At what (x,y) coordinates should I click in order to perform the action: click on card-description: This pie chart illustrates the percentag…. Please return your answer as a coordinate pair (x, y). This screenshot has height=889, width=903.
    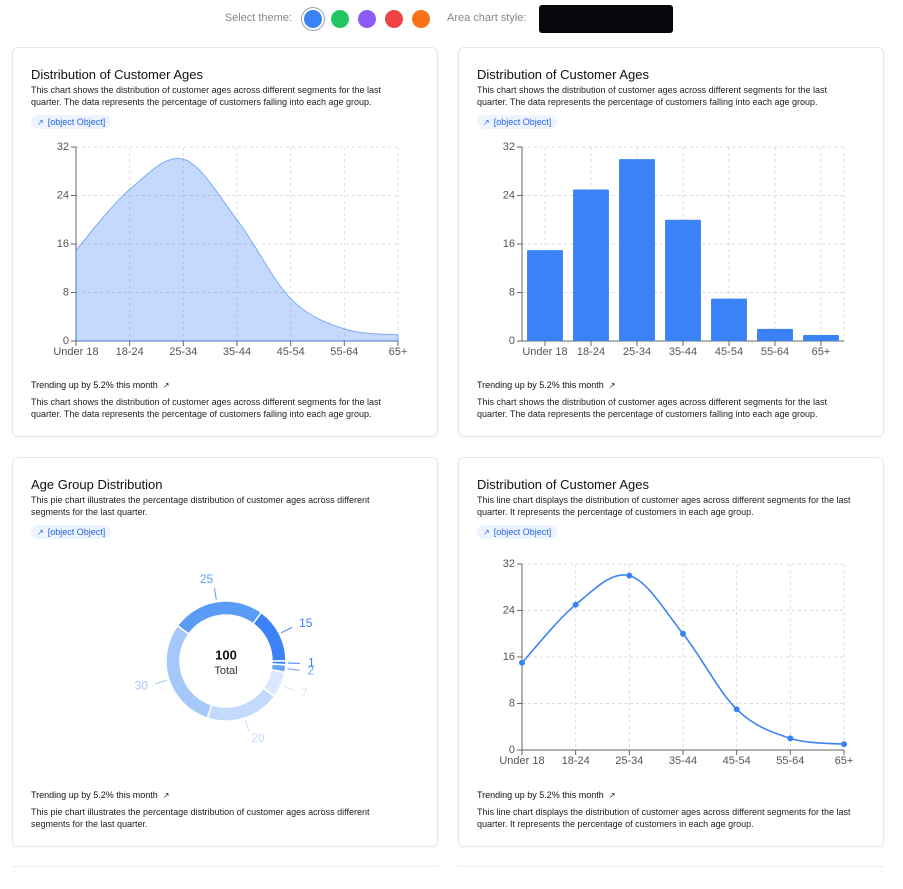
    Looking at the image, I should click on (200, 506).